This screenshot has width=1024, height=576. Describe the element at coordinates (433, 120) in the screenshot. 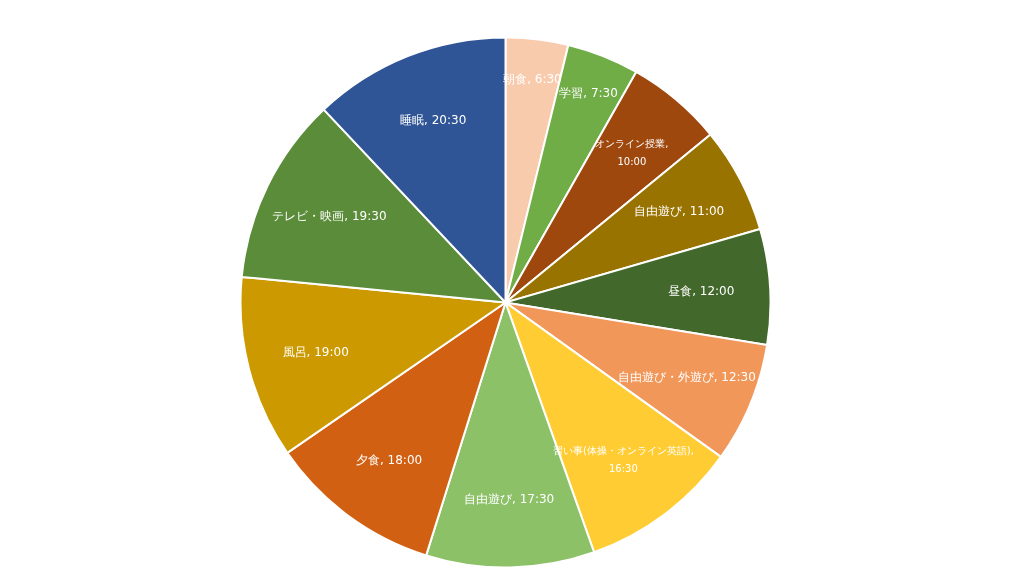

I see `slice-label: 睡眠, 20:30` at that location.